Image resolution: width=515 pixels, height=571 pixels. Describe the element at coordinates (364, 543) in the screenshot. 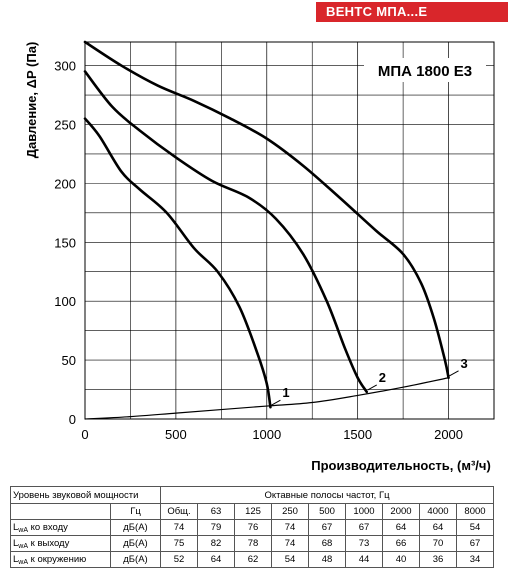

I see `table-cell: 73` at that location.